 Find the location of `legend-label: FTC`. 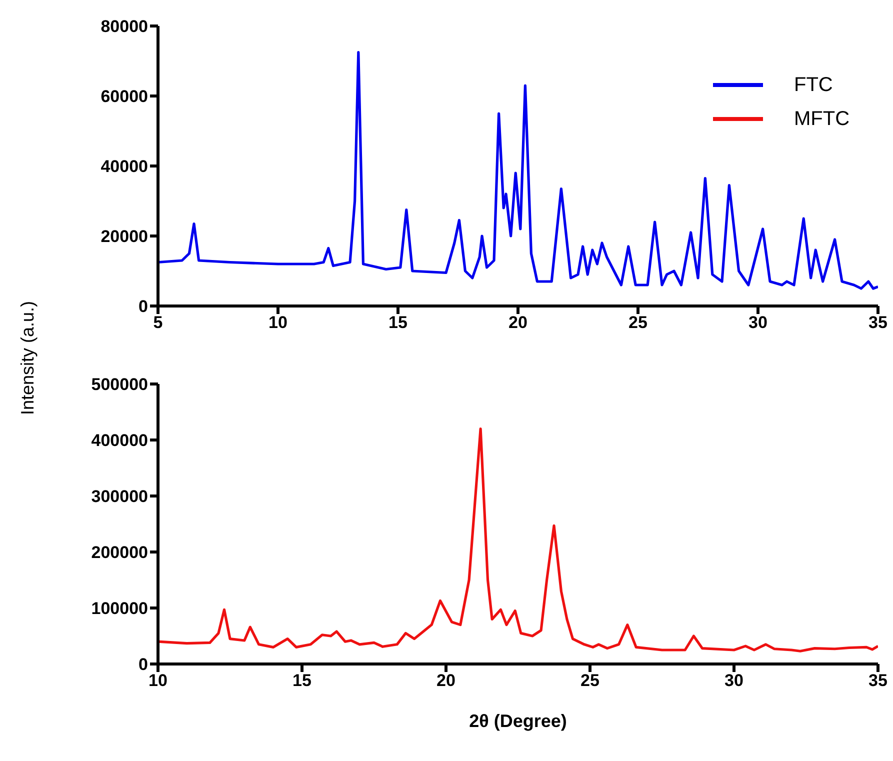

legend-label: FTC is located at coordinates (813, 85).